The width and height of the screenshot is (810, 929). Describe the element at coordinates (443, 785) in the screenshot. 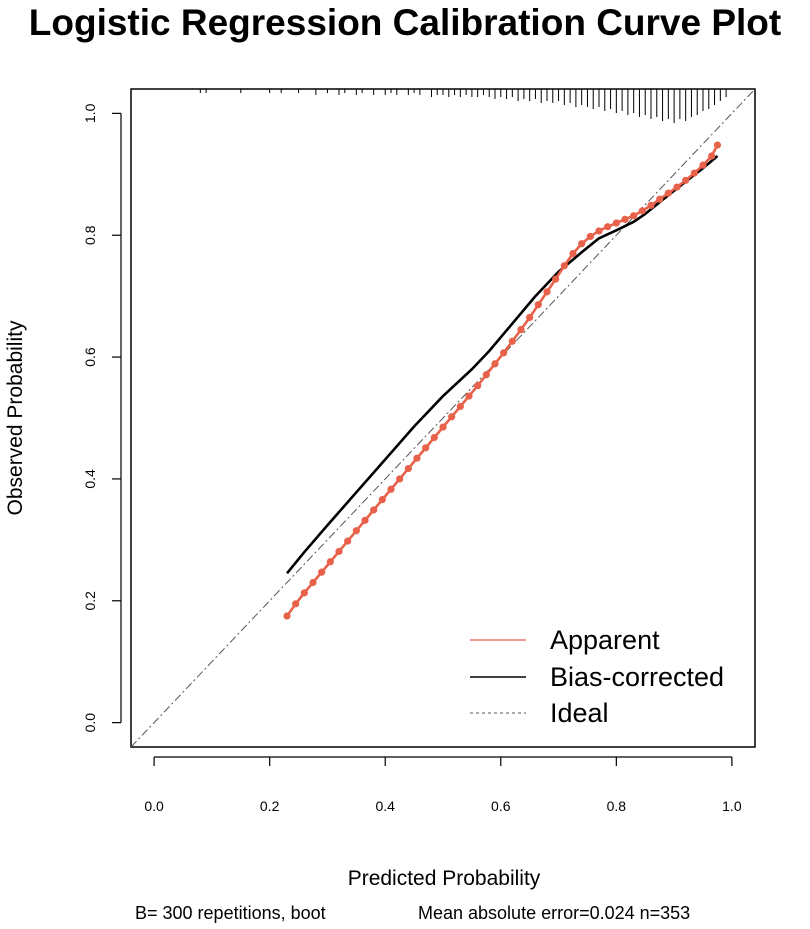

I see `x-axis: 0.0 0.2 0.4 0.6 0.8 1.0` at that location.